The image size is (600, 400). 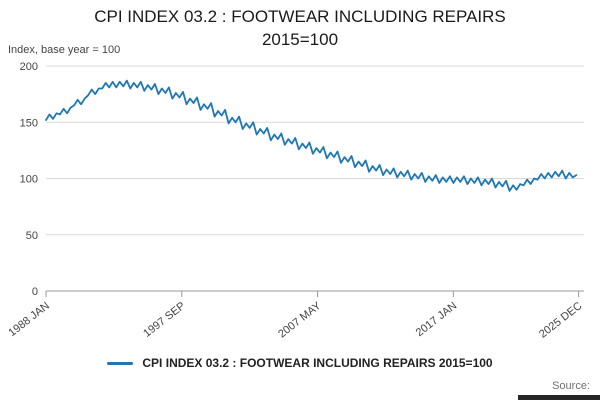 I want to click on x-tick-label: 2025 DEC, so click(x=560, y=320).